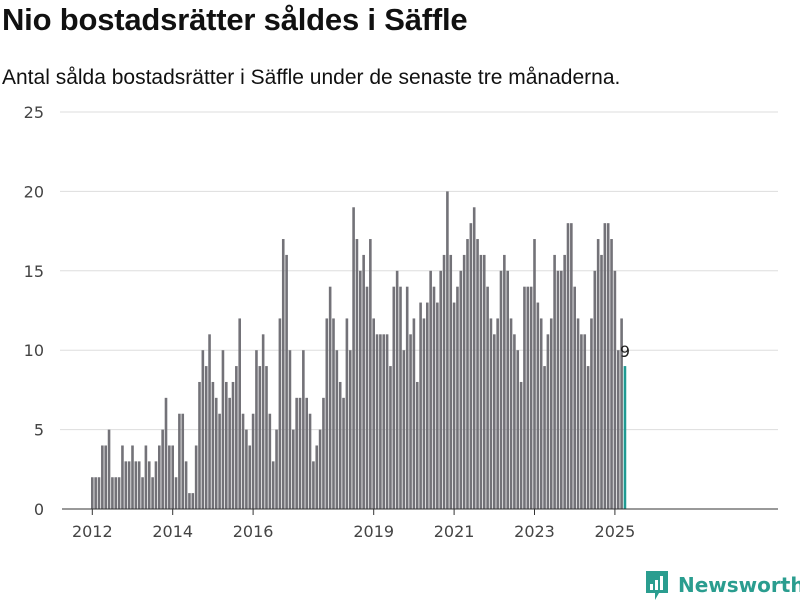  Describe the element at coordinates (235, 19) in the screenshot. I see `chart-title: Nio bostadsrätter såldes i Säffle` at that location.